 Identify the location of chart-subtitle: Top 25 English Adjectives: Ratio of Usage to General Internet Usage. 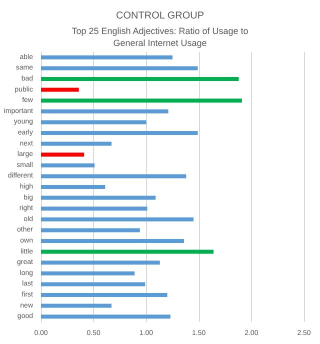
(160, 37).